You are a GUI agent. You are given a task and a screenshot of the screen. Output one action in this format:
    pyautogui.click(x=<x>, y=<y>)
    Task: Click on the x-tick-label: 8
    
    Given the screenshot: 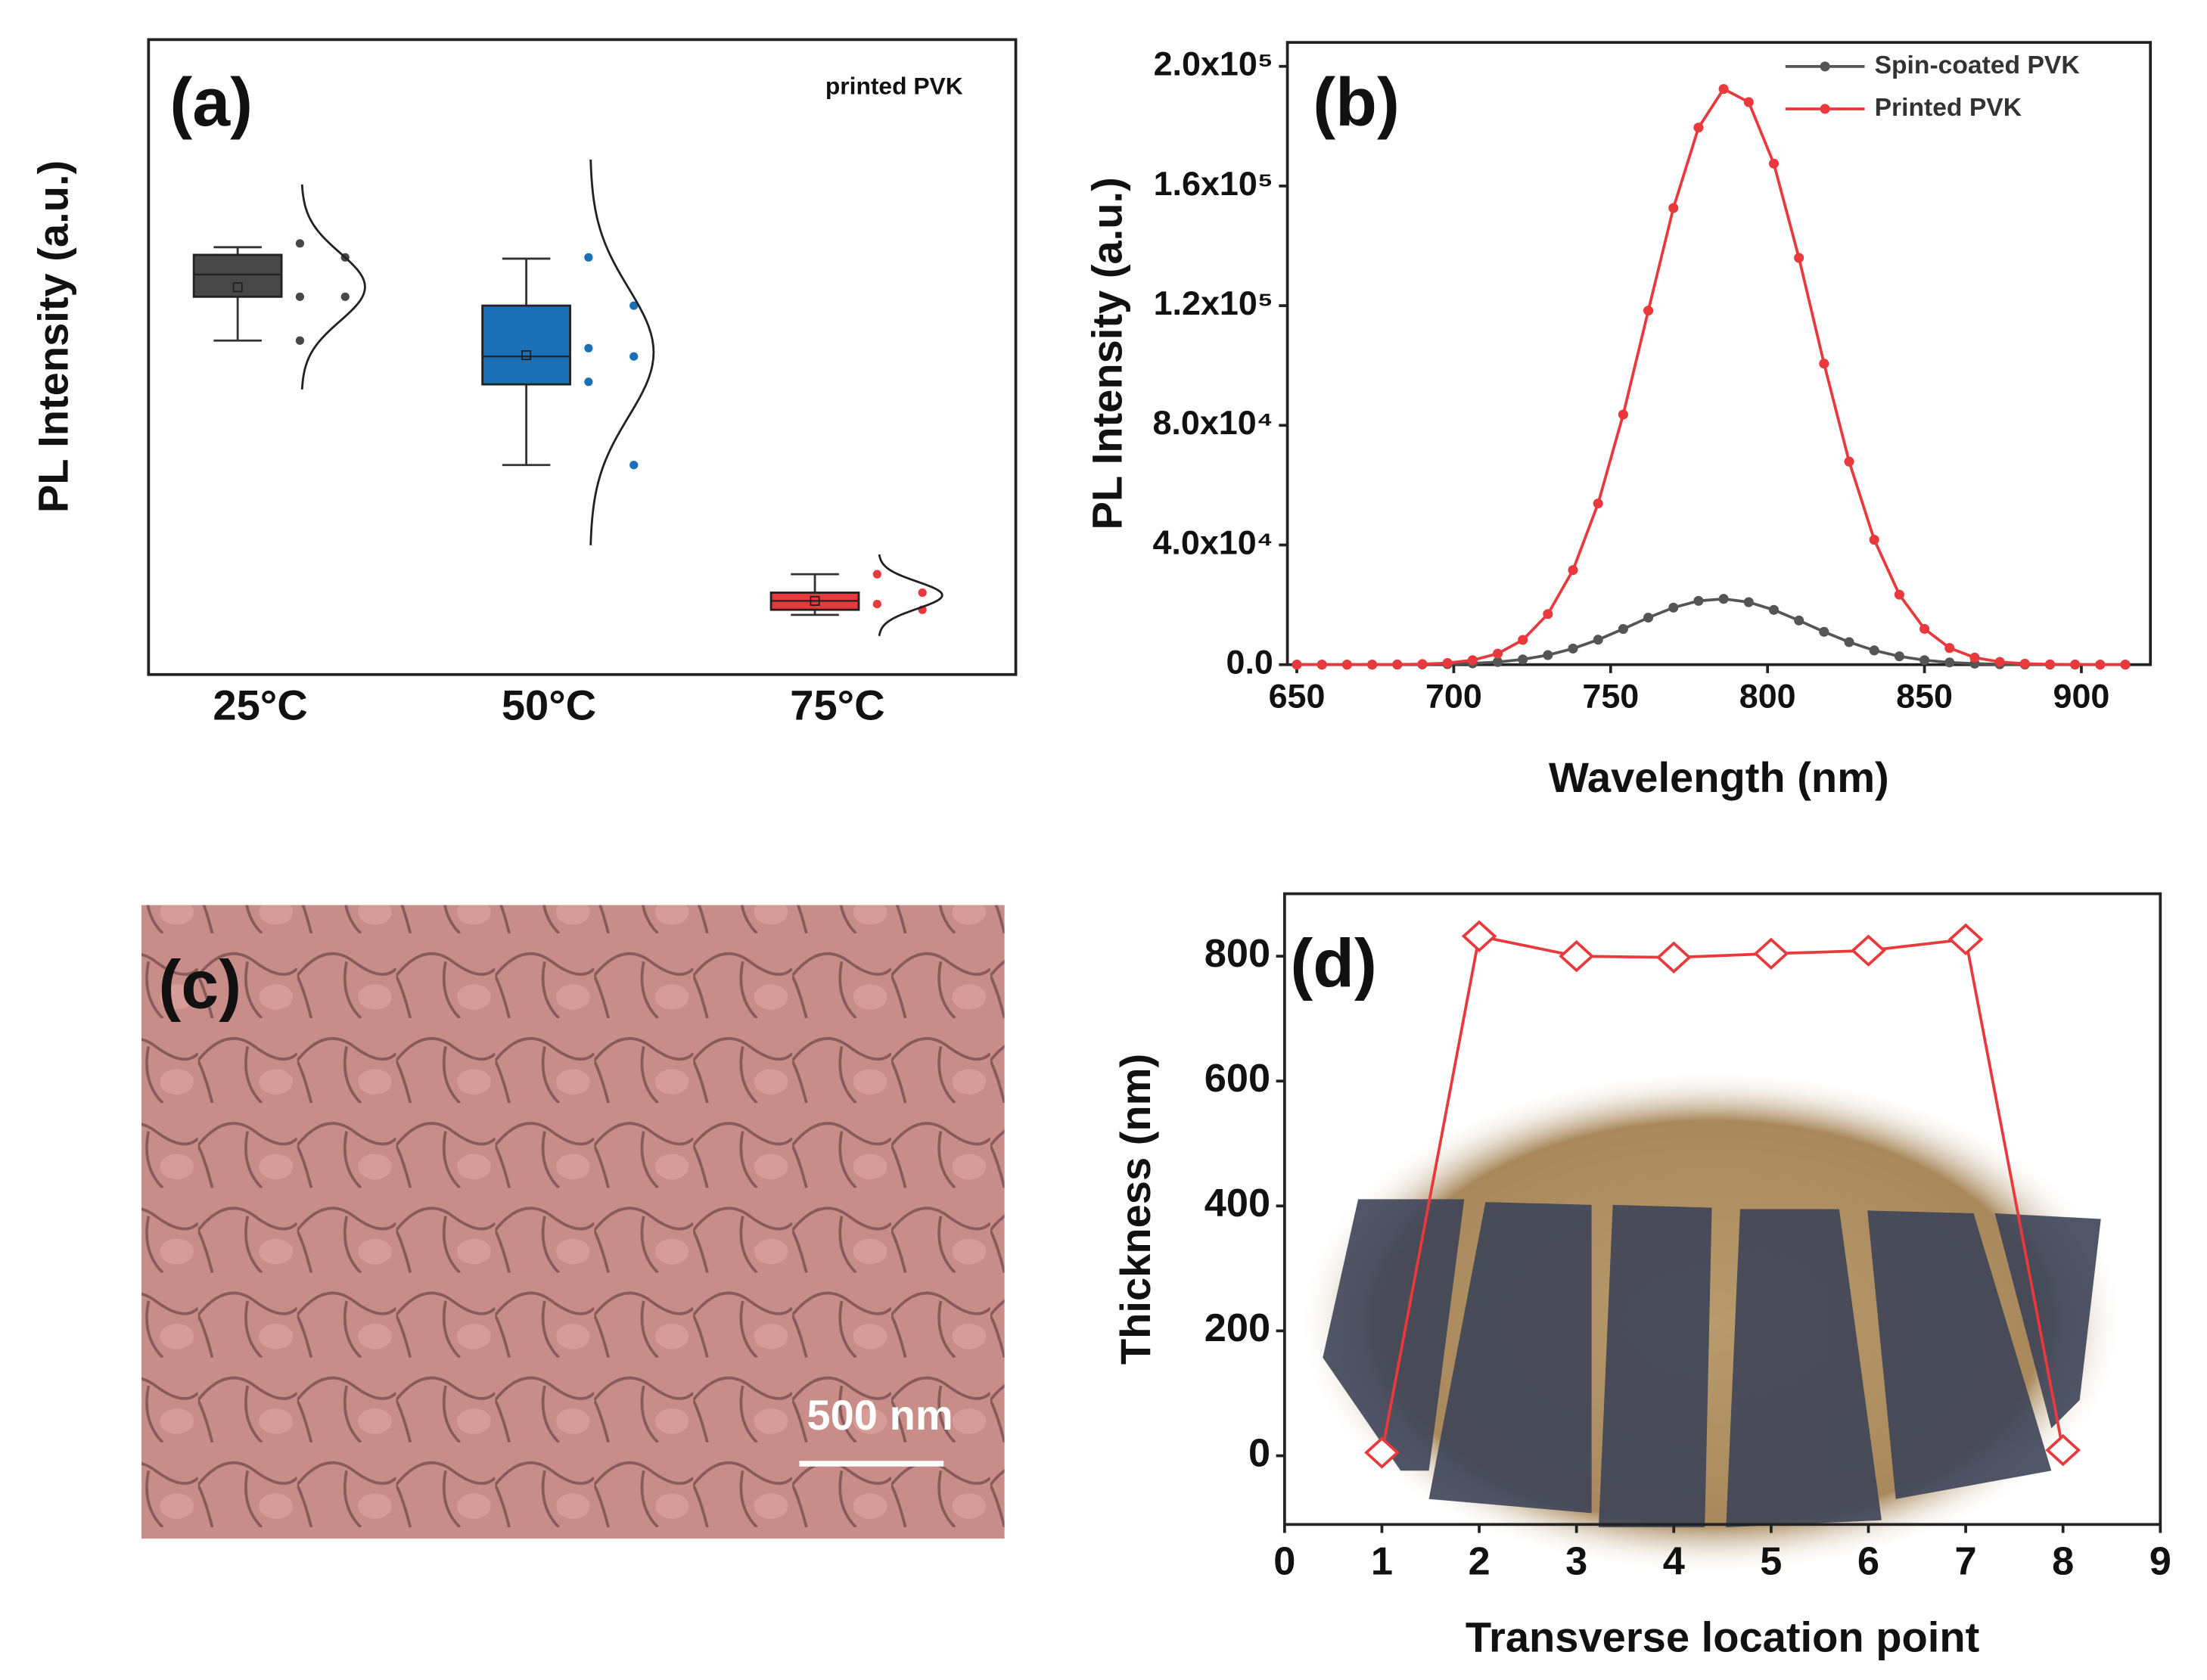 What is the action you would take?
    pyautogui.click(x=2063, y=1562)
    